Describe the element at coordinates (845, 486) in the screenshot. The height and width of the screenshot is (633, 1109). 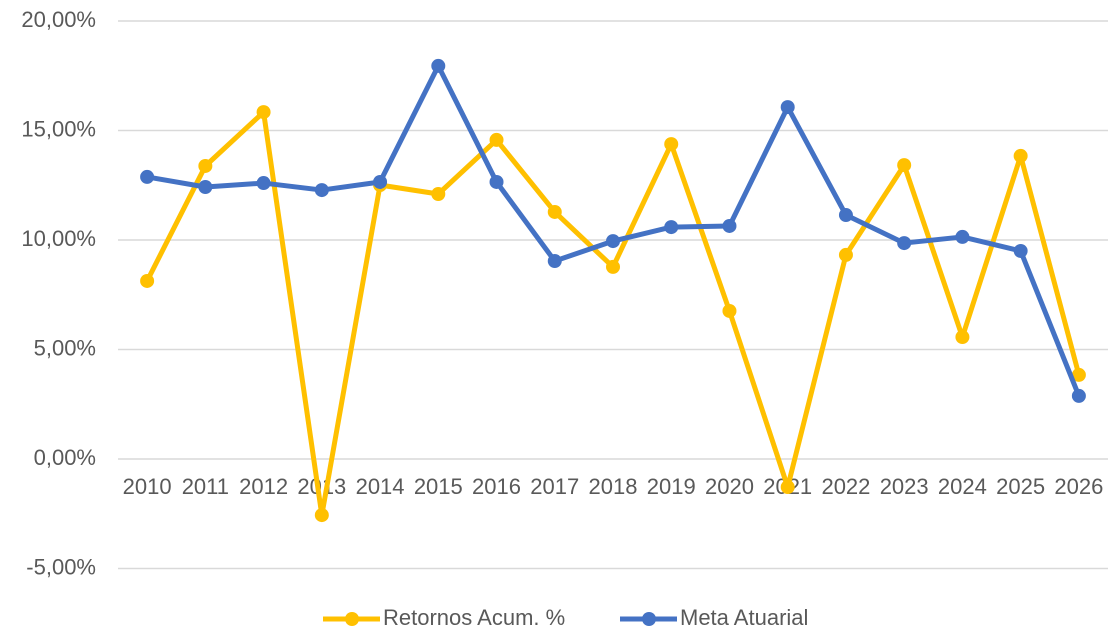
I see `x-tick-label: 2022` at that location.